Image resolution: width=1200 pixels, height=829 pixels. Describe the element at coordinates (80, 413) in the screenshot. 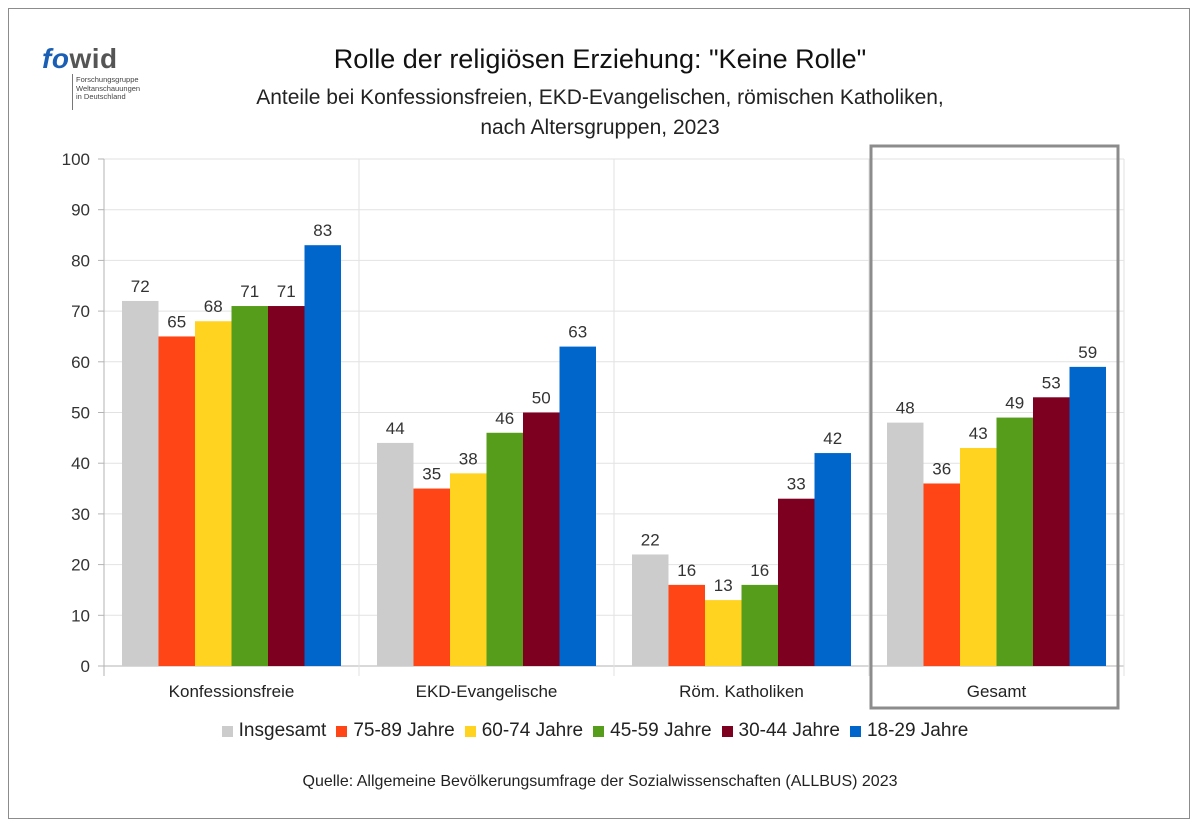

I see `y-tick-label: 50` at that location.